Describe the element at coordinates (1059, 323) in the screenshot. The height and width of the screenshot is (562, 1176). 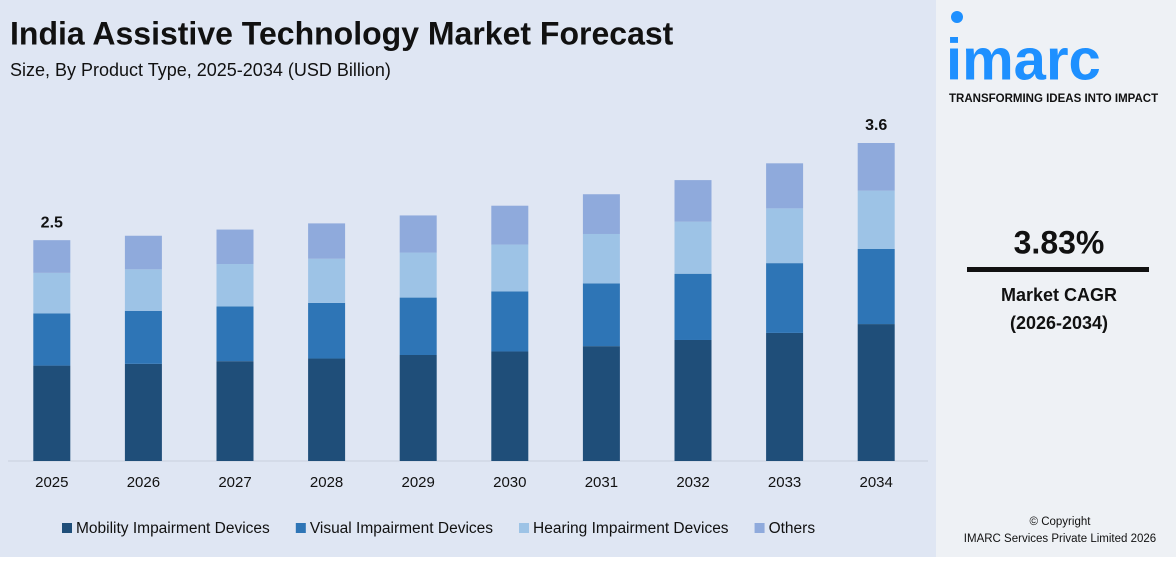
I see `cagr-period: (2026-2034)` at that location.